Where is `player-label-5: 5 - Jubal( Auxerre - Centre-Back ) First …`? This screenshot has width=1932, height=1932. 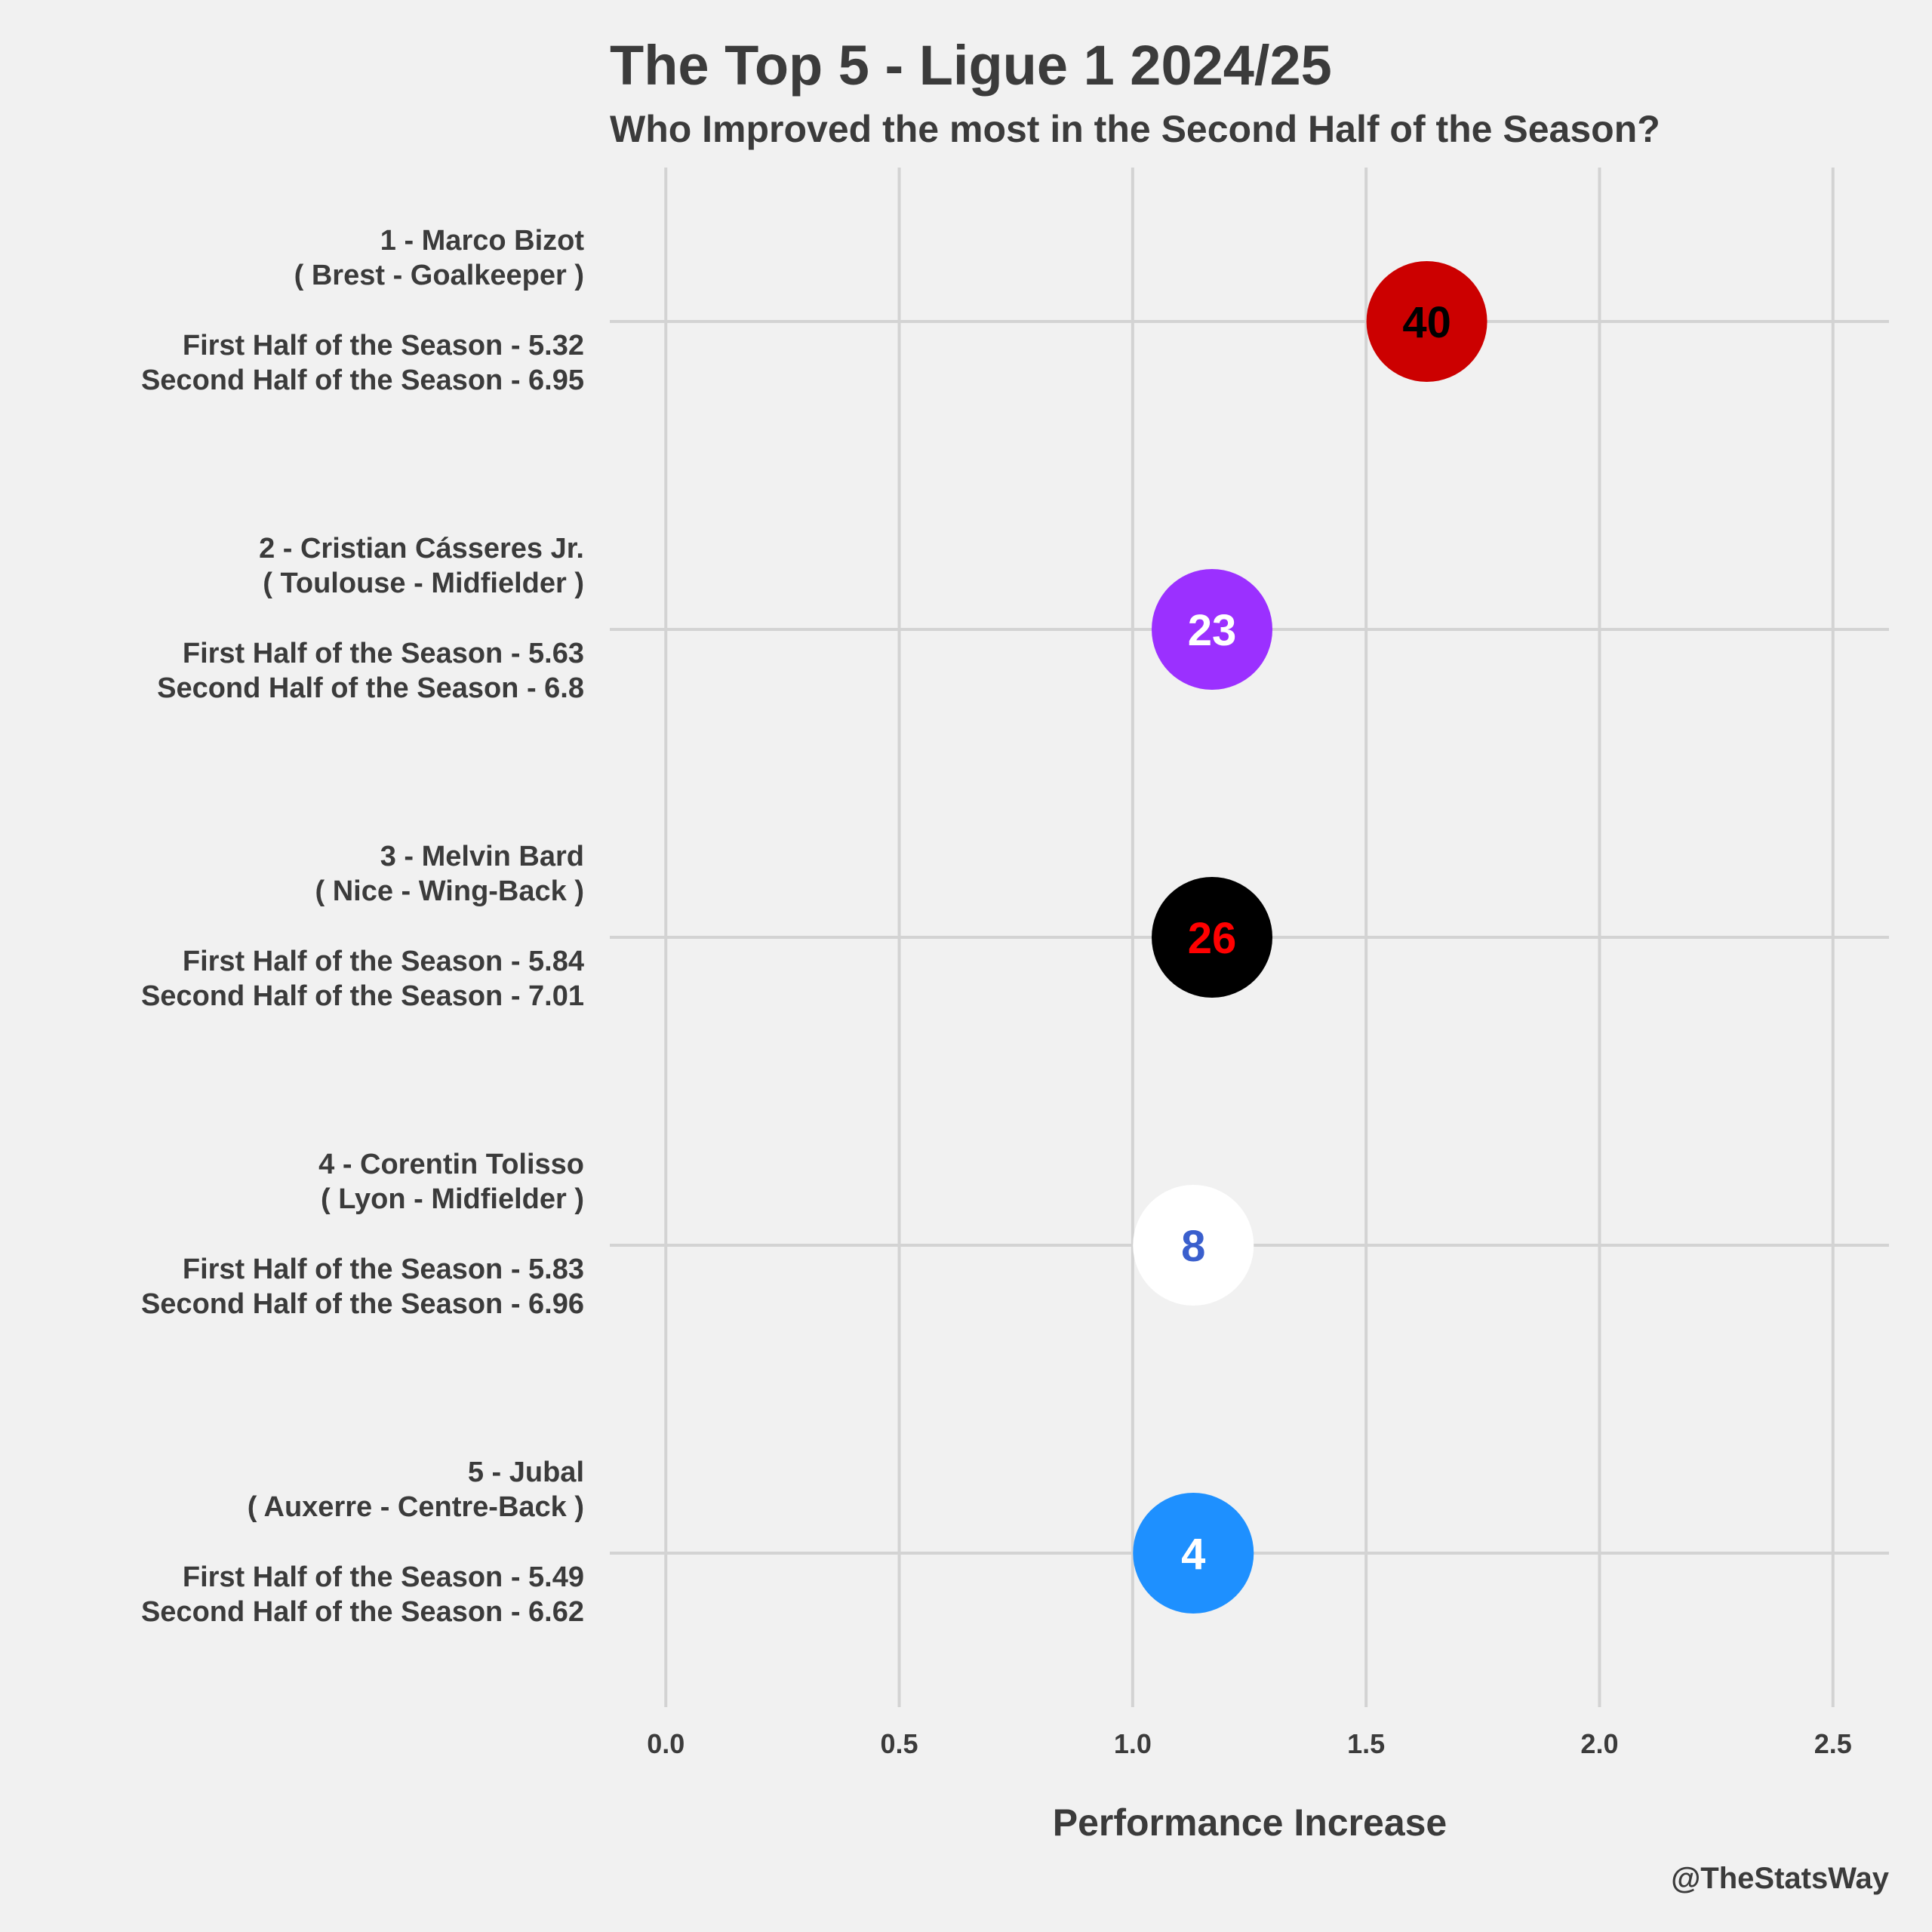
player-label-5: 5 - Jubal( Auxerre - Centre-Back ) First … is located at coordinates (362, 1542).